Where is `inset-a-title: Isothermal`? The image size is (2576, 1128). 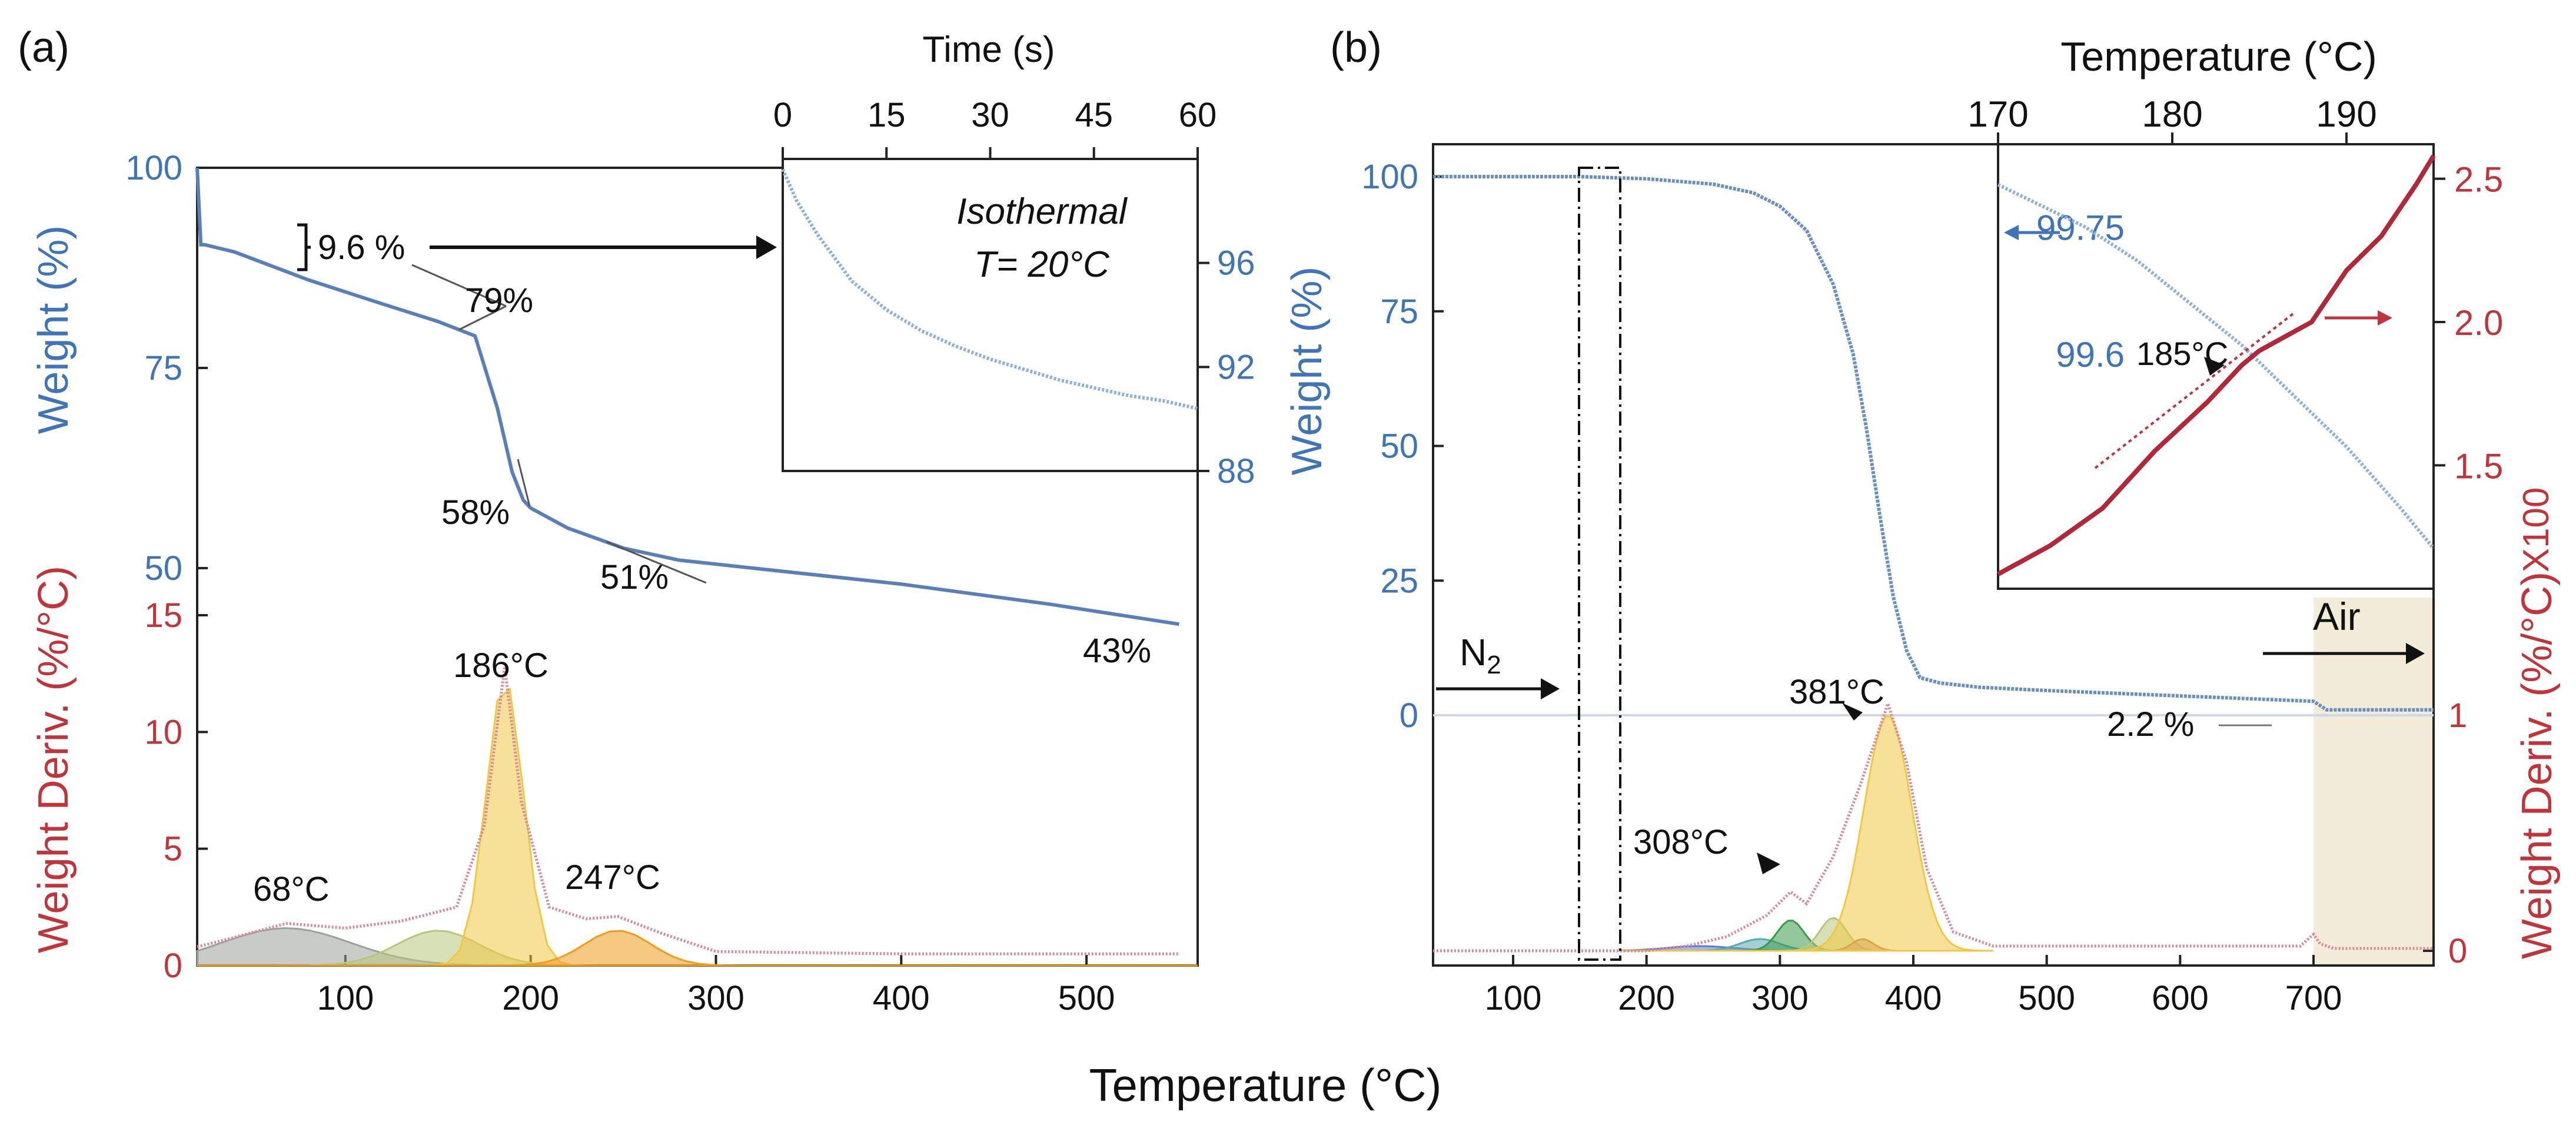 inset-a-title: Isothermal is located at coordinates (1042, 211).